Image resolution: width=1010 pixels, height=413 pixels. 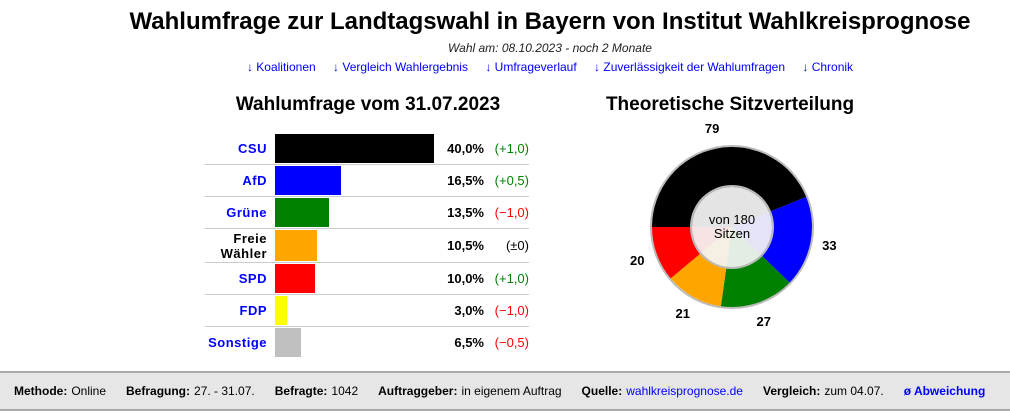 What do you see at coordinates (224, 391) in the screenshot?
I see `befragung-value: 27. - 31.07.` at bounding box center [224, 391].